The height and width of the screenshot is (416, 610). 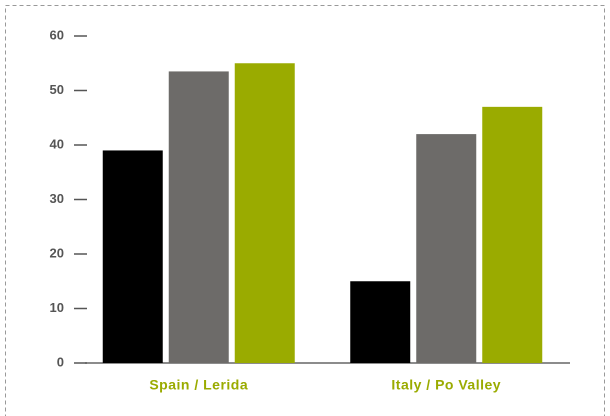 What do you see at coordinates (446, 385) in the screenshot?
I see `x-tick-label: Italy / Po Valley` at bounding box center [446, 385].